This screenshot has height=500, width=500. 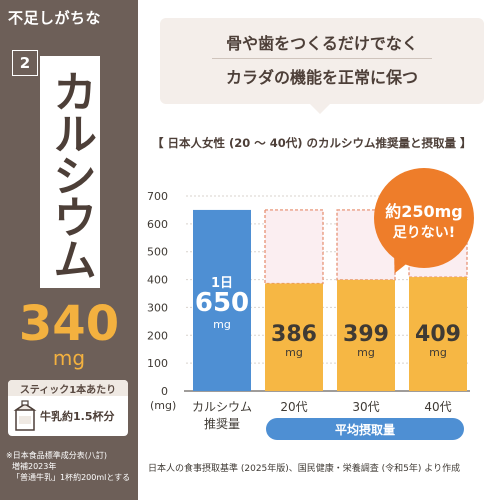 What do you see at coordinates (424, 233) in the screenshot?
I see `bubble-text: 足りない!` at bounding box center [424, 233].